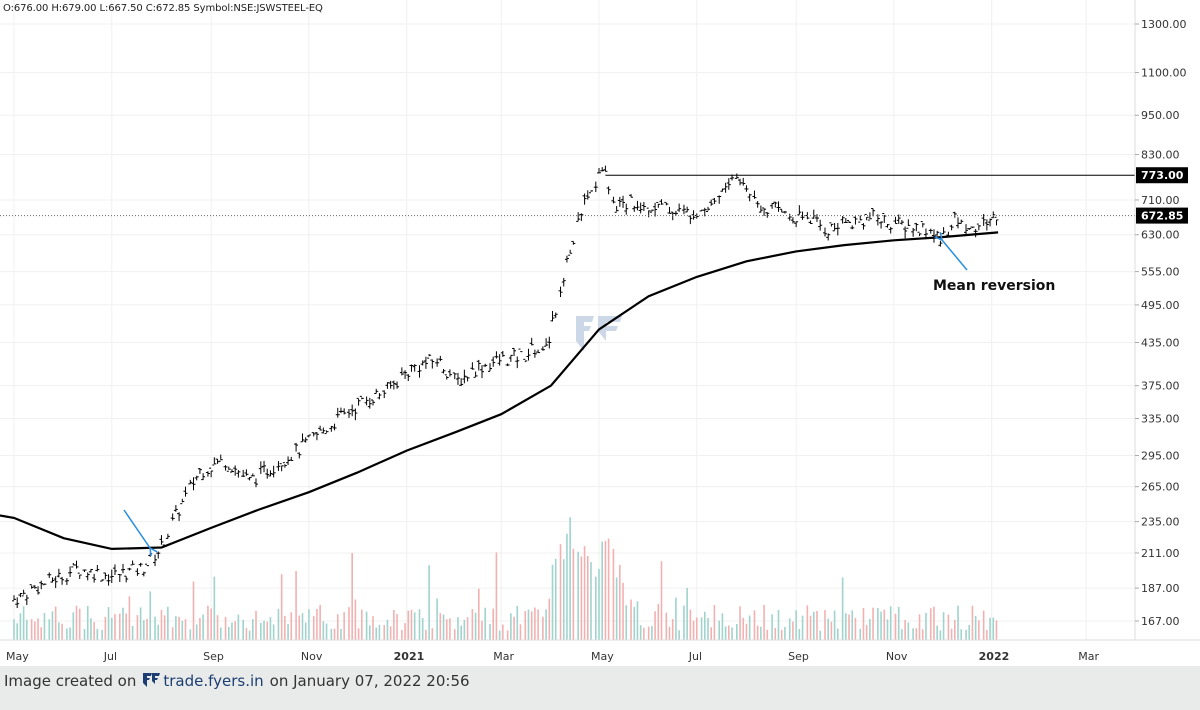  I want to click on symbol-value: Symbol:NSE:JSWSTEEL-EQ, so click(258, 8).